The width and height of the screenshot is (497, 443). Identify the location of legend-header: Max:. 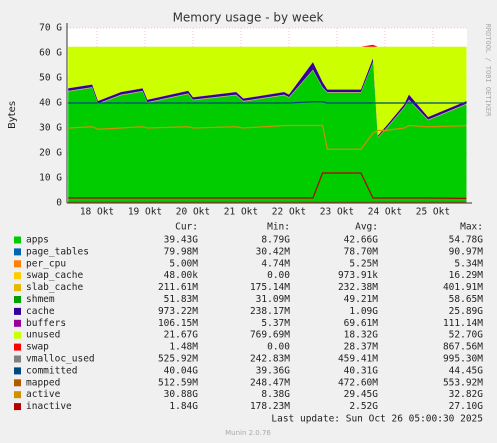
(471, 227).